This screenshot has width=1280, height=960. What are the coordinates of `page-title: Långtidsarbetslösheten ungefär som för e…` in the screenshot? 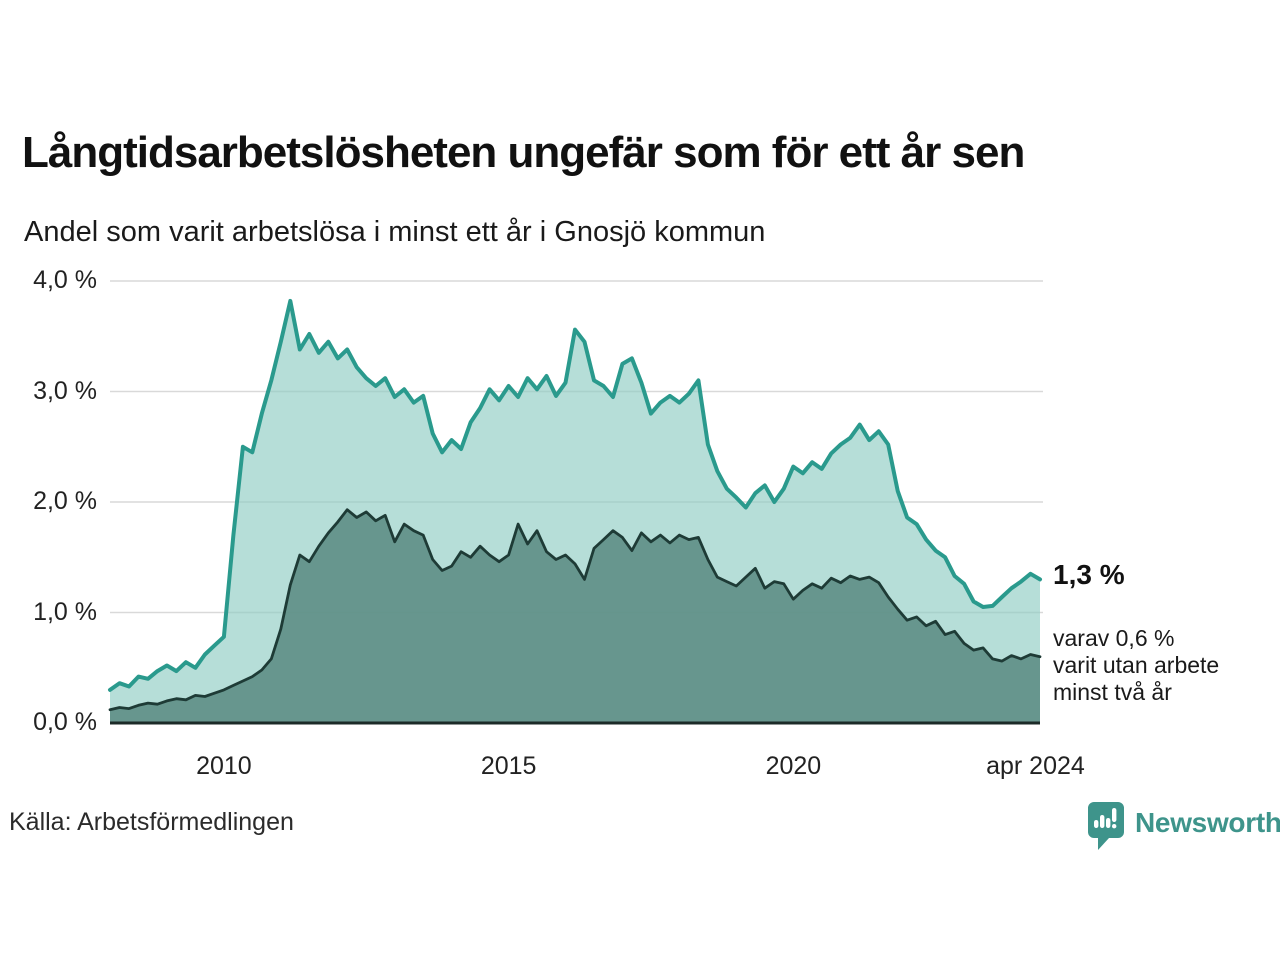 It's located at (523, 152).